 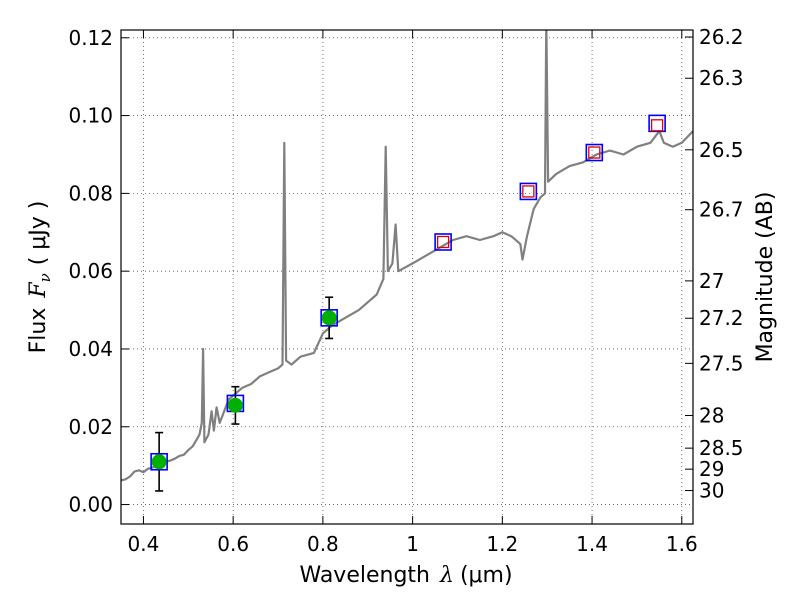 What do you see at coordinates (721, 78) in the screenshot?
I see `y2-tick-label: 26.3` at bounding box center [721, 78].